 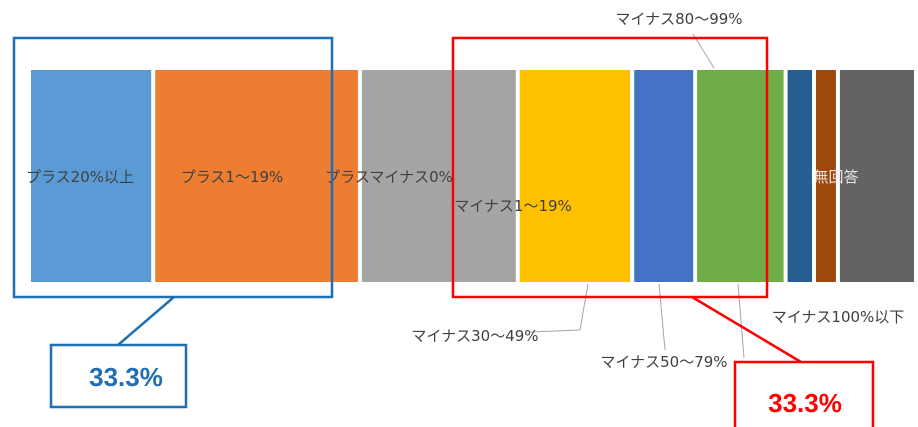 What do you see at coordinates (678, 19) in the screenshot?
I see `segment-label-6: マイナス80～99%` at bounding box center [678, 19].